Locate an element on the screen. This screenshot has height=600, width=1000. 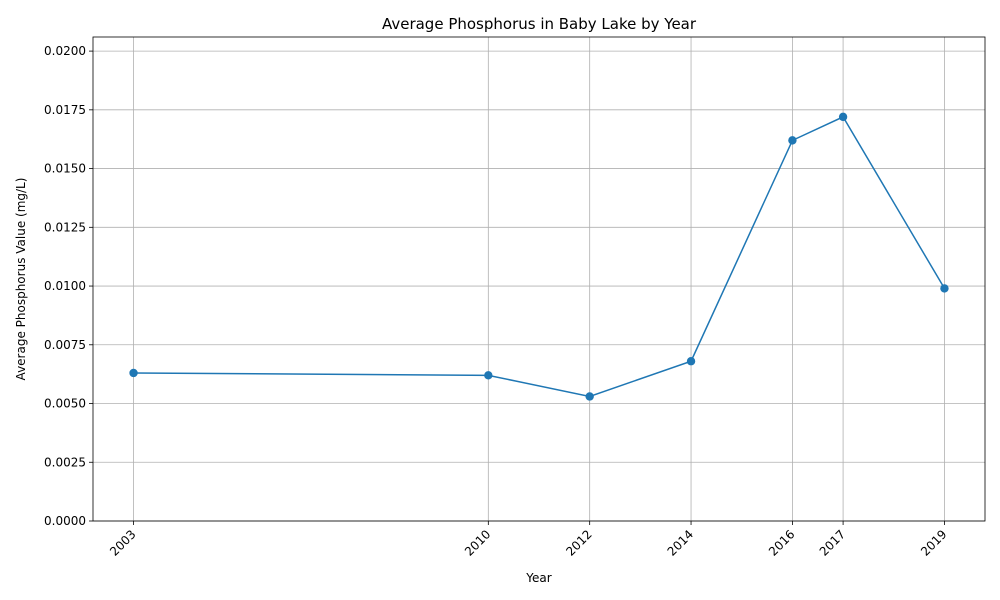
y-tick-label: 0.0025 is located at coordinates (65, 462).